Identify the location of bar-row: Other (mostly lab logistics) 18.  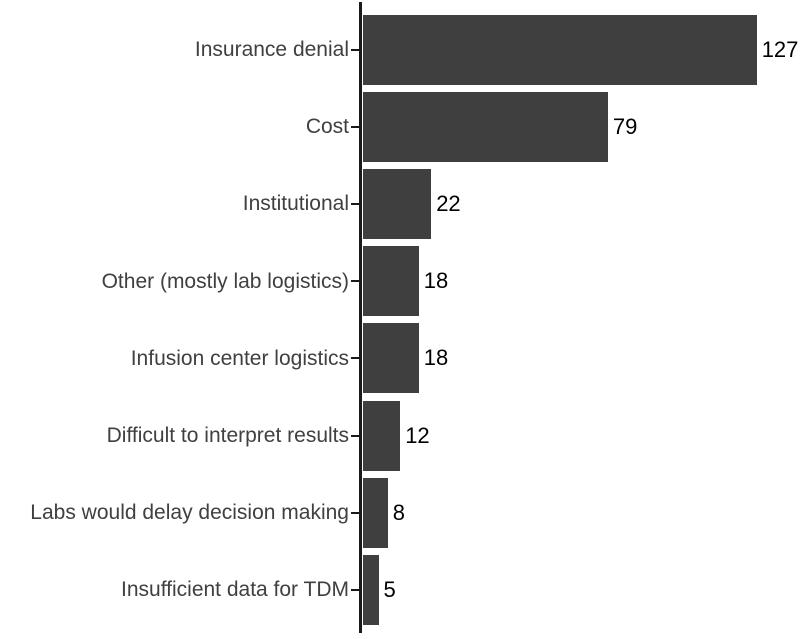
(400, 281).